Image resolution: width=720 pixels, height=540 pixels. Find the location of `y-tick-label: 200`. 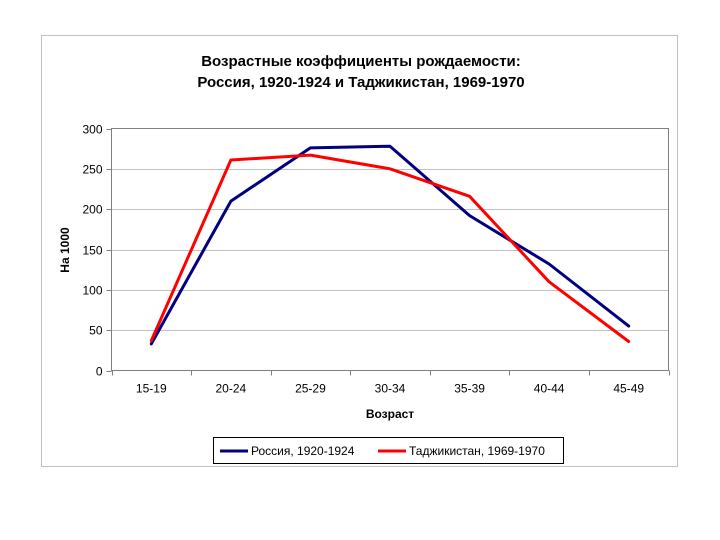

y-tick-label: 200 is located at coordinates (92, 210).